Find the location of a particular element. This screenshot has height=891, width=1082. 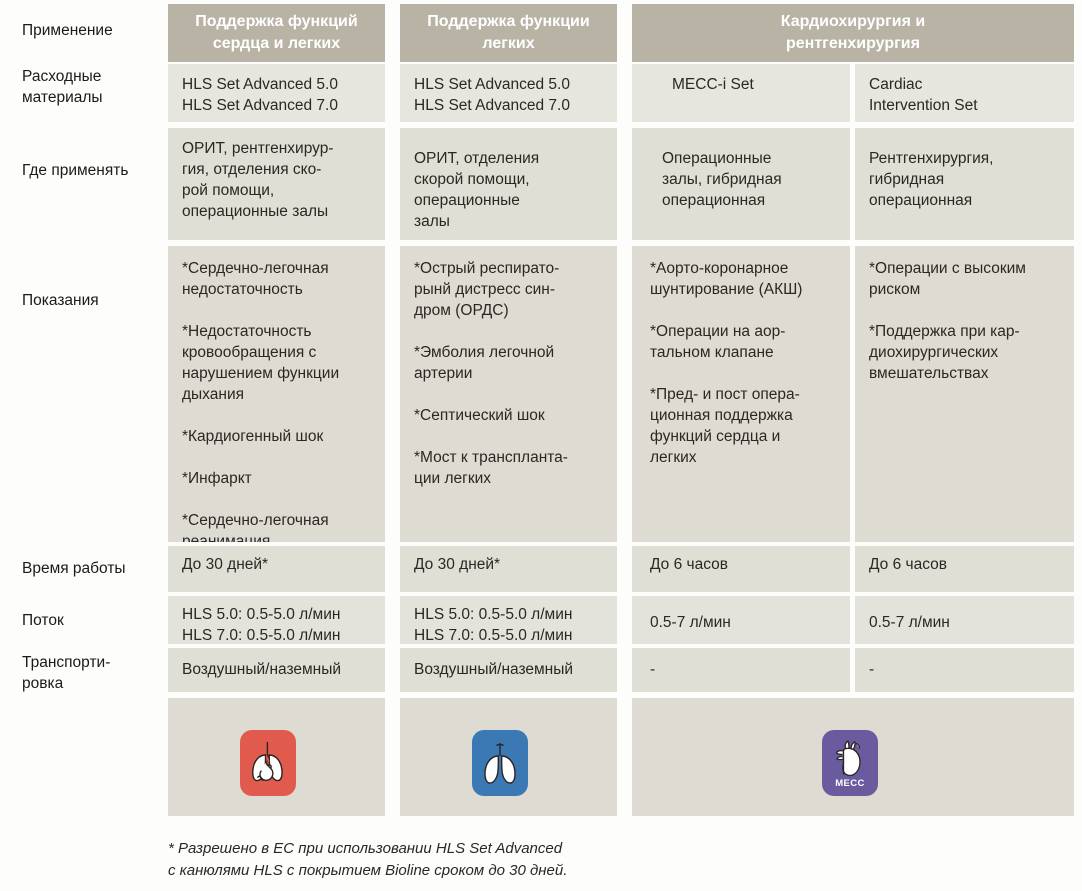

column-header-heart-lung: Поддержка функций сердца и легких is located at coordinates (276, 33).